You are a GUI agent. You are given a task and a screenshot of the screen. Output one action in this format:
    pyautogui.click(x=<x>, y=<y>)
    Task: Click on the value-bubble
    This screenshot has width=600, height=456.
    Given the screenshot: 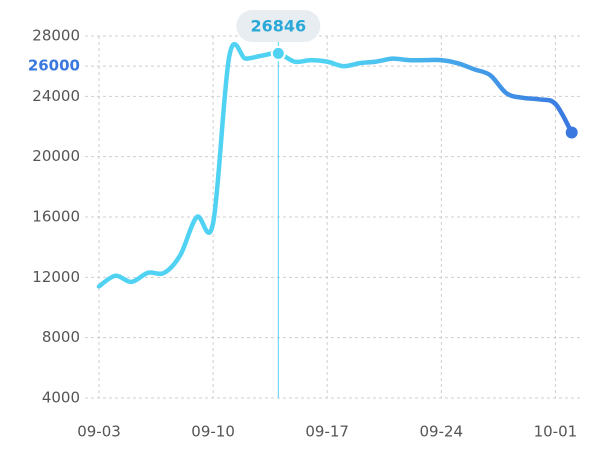 What is the action you would take?
    pyautogui.click(x=278, y=26)
    